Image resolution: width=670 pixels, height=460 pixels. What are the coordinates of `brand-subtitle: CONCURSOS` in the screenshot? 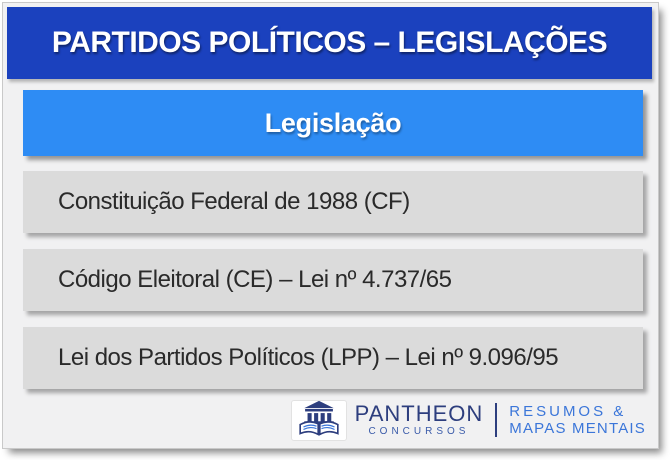 It's located at (419, 431).